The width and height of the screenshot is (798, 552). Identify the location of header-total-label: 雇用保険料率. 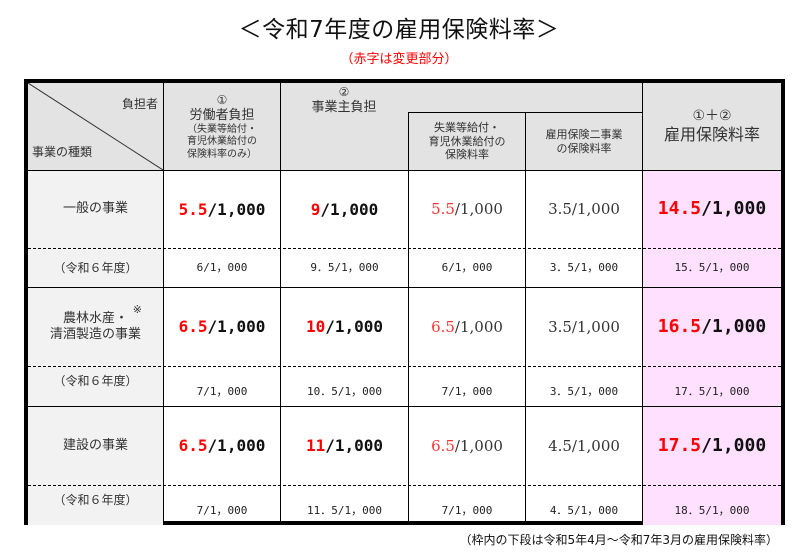
(711, 135).